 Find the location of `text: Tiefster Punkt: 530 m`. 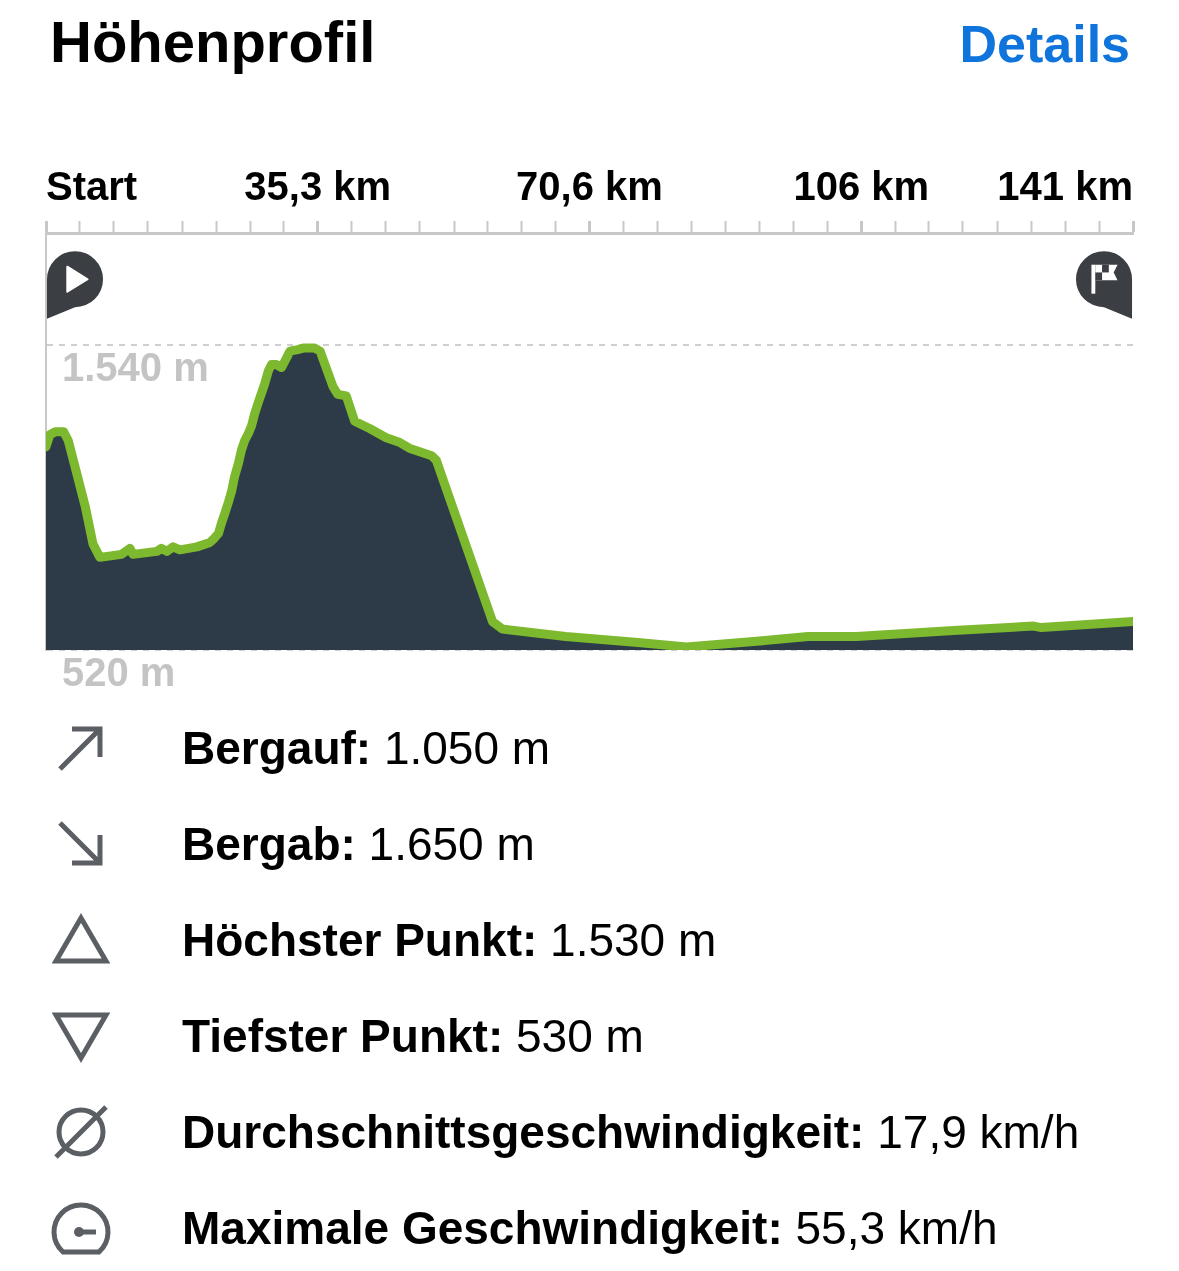

text: Tiefster Punkt: 530 m is located at coordinates (413, 1036).